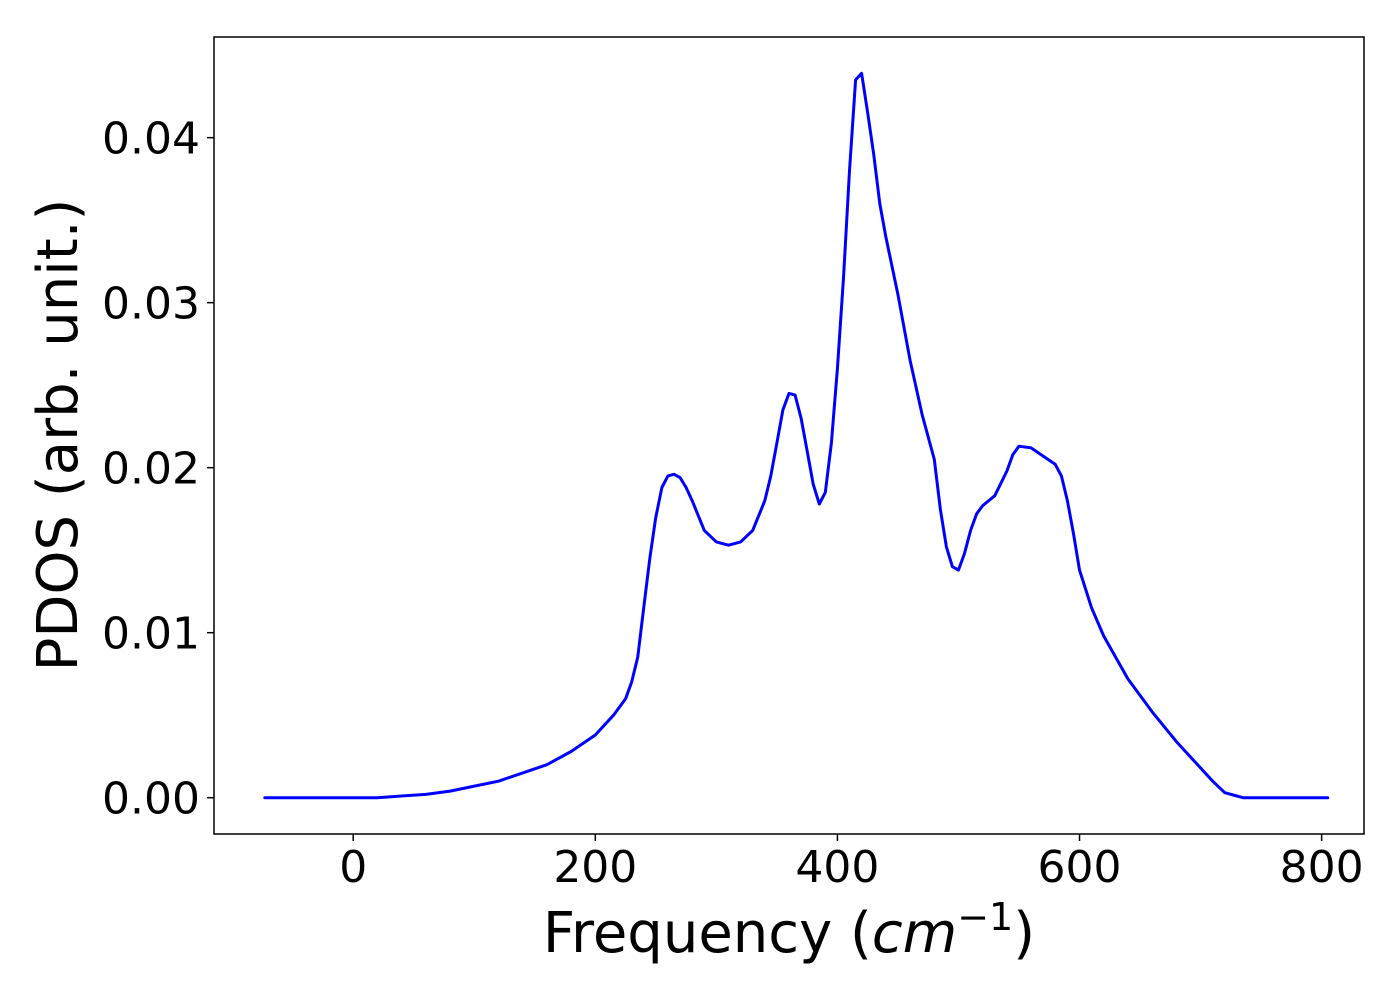 The image size is (1400, 1000). I want to click on x-tick-label: 800, so click(1322, 867).